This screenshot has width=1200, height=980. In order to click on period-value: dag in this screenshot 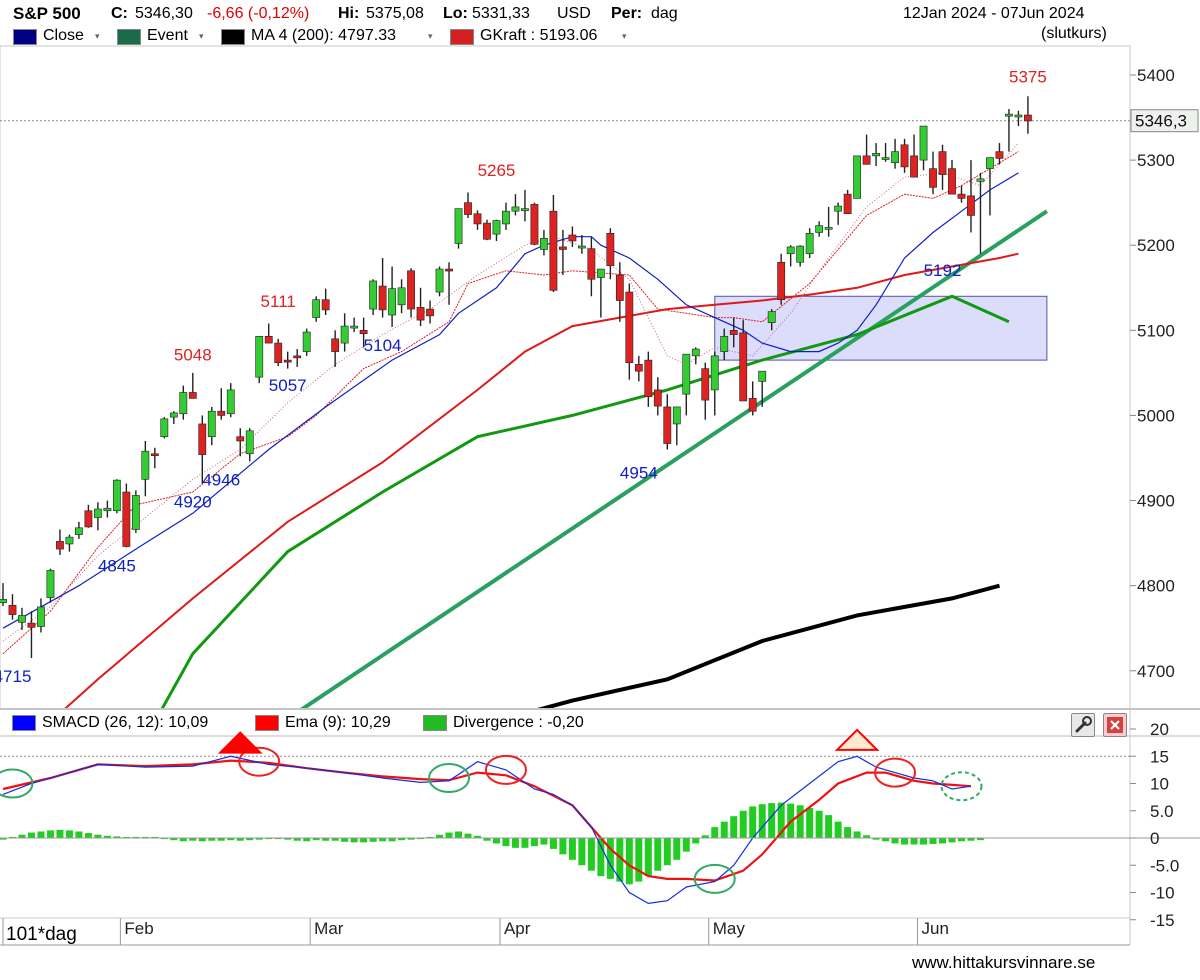, I will do `click(664, 13)`.